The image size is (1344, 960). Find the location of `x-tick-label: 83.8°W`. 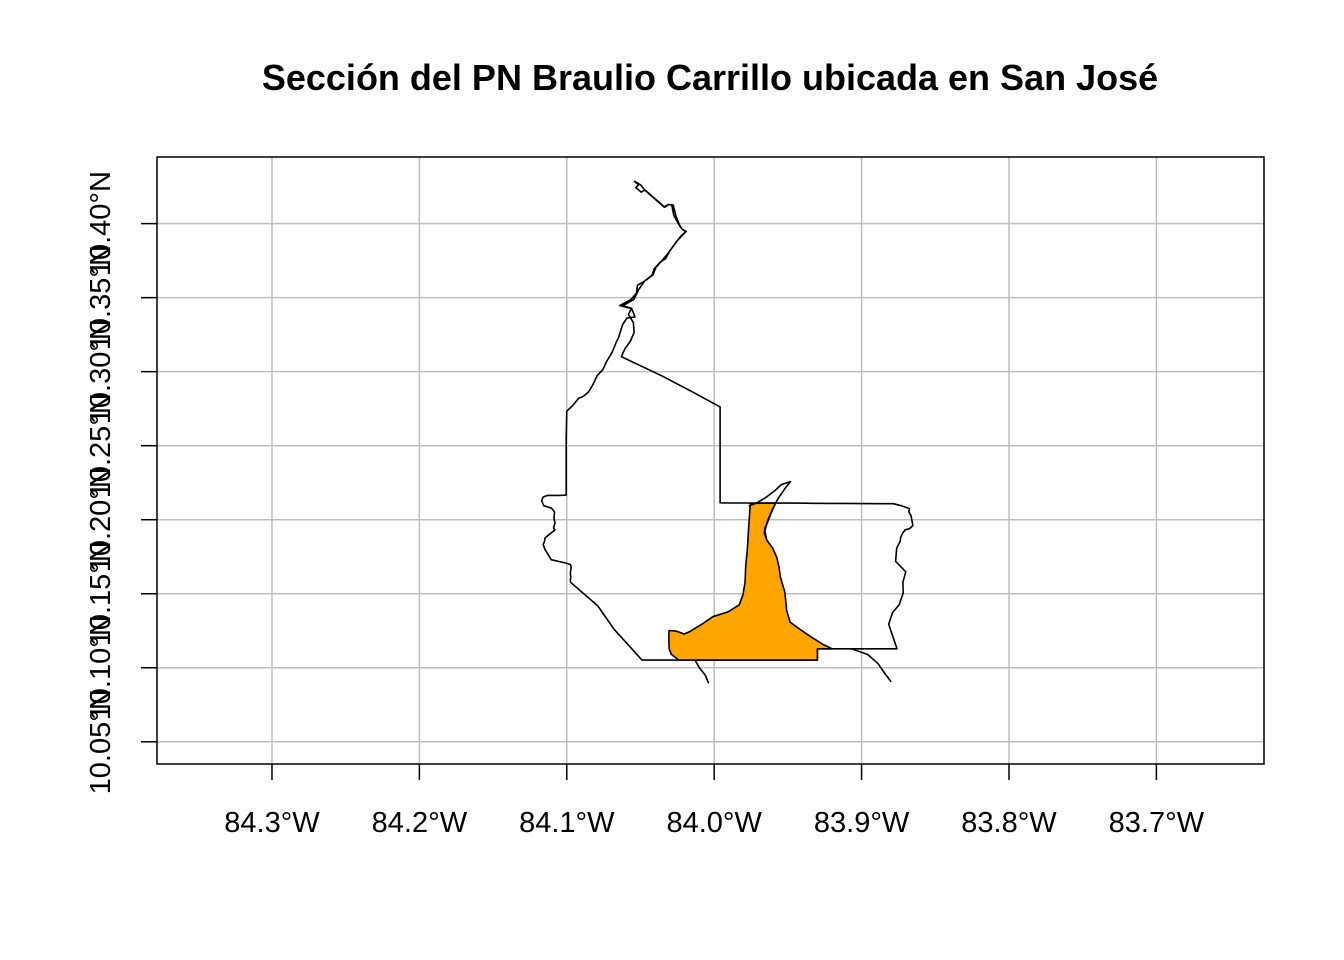

x-tick-label: 83.8°W is located at coordinates (1009, 823).